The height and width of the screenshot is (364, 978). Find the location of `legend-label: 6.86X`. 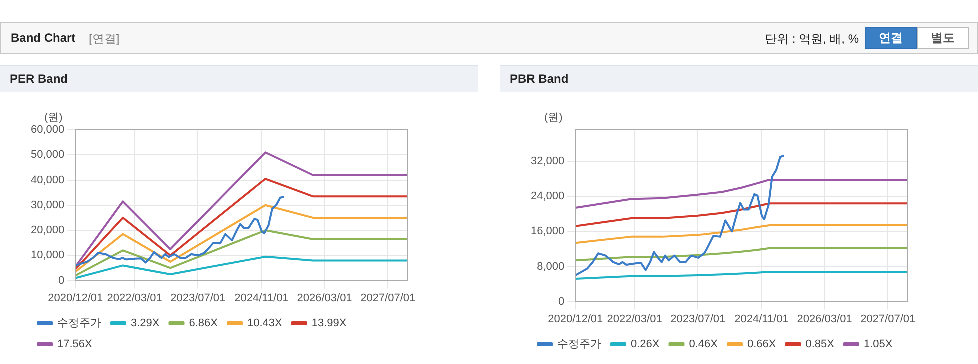

legend-label: 6.86X is located at coordinates (204, 324).